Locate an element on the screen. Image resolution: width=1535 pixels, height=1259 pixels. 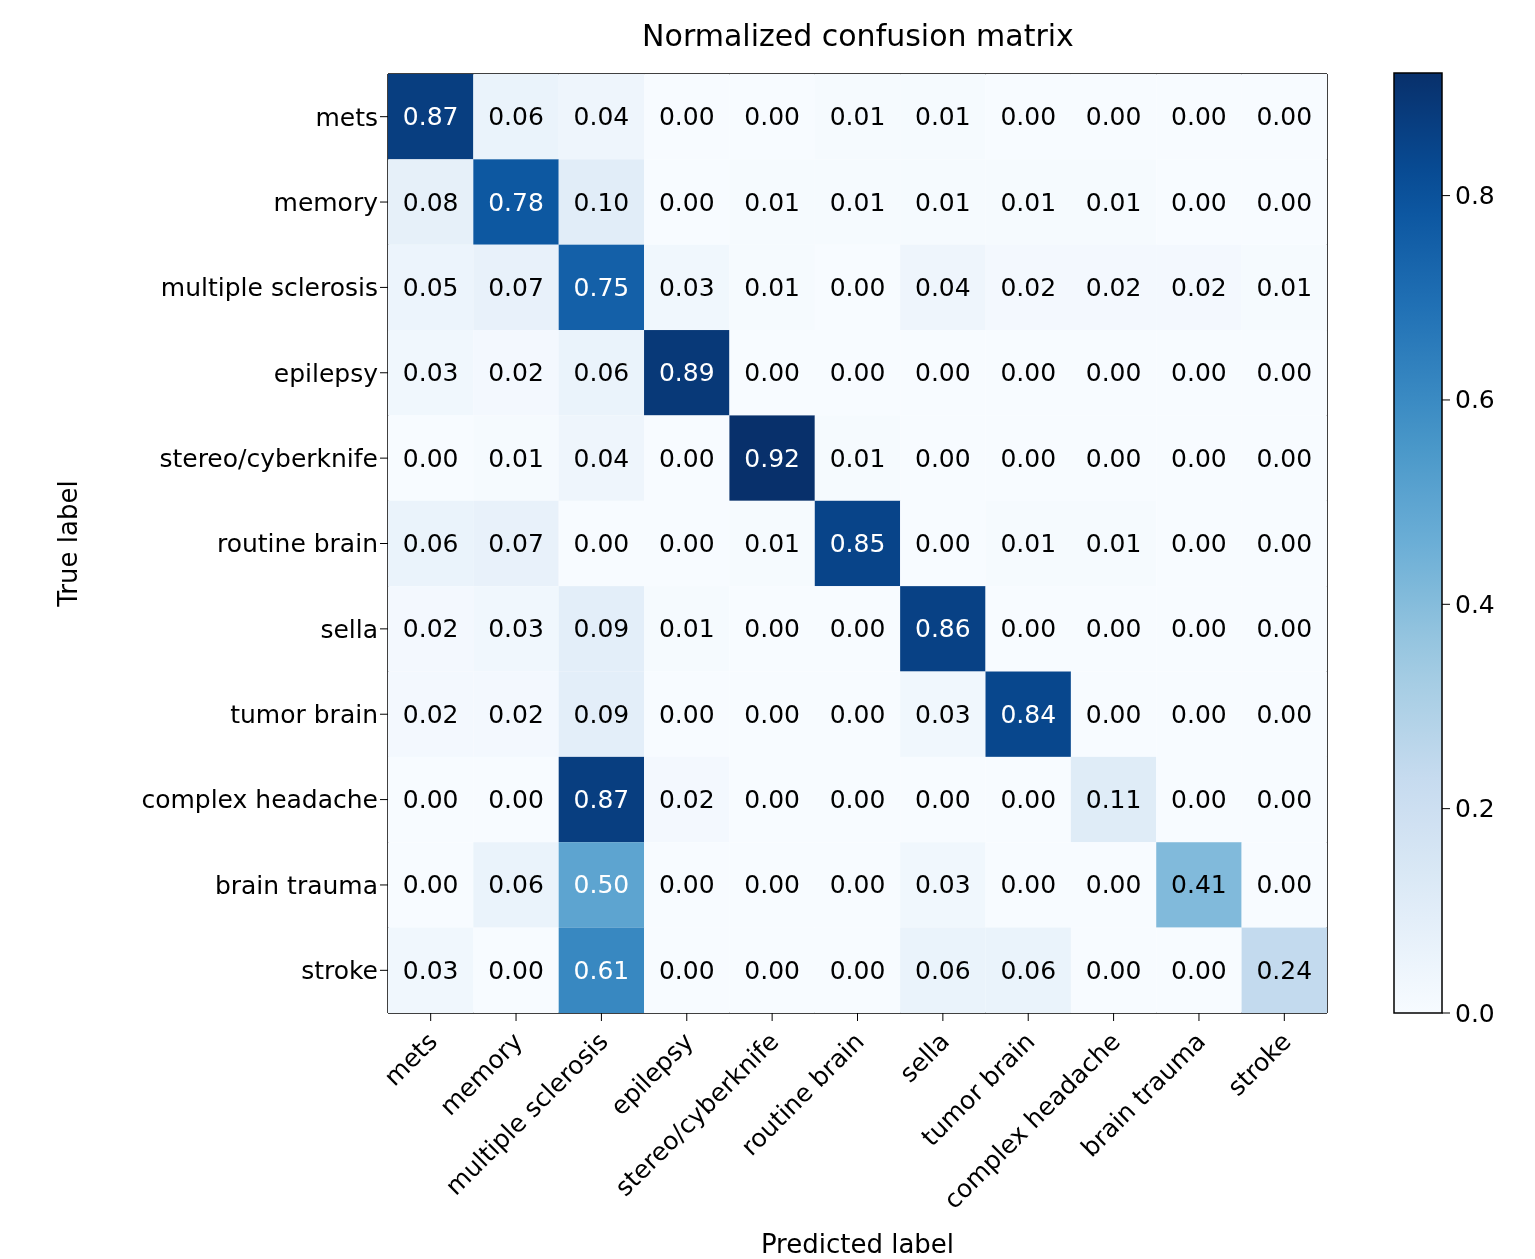
y-tick-label: stroke is located at coordinates (339, 971).